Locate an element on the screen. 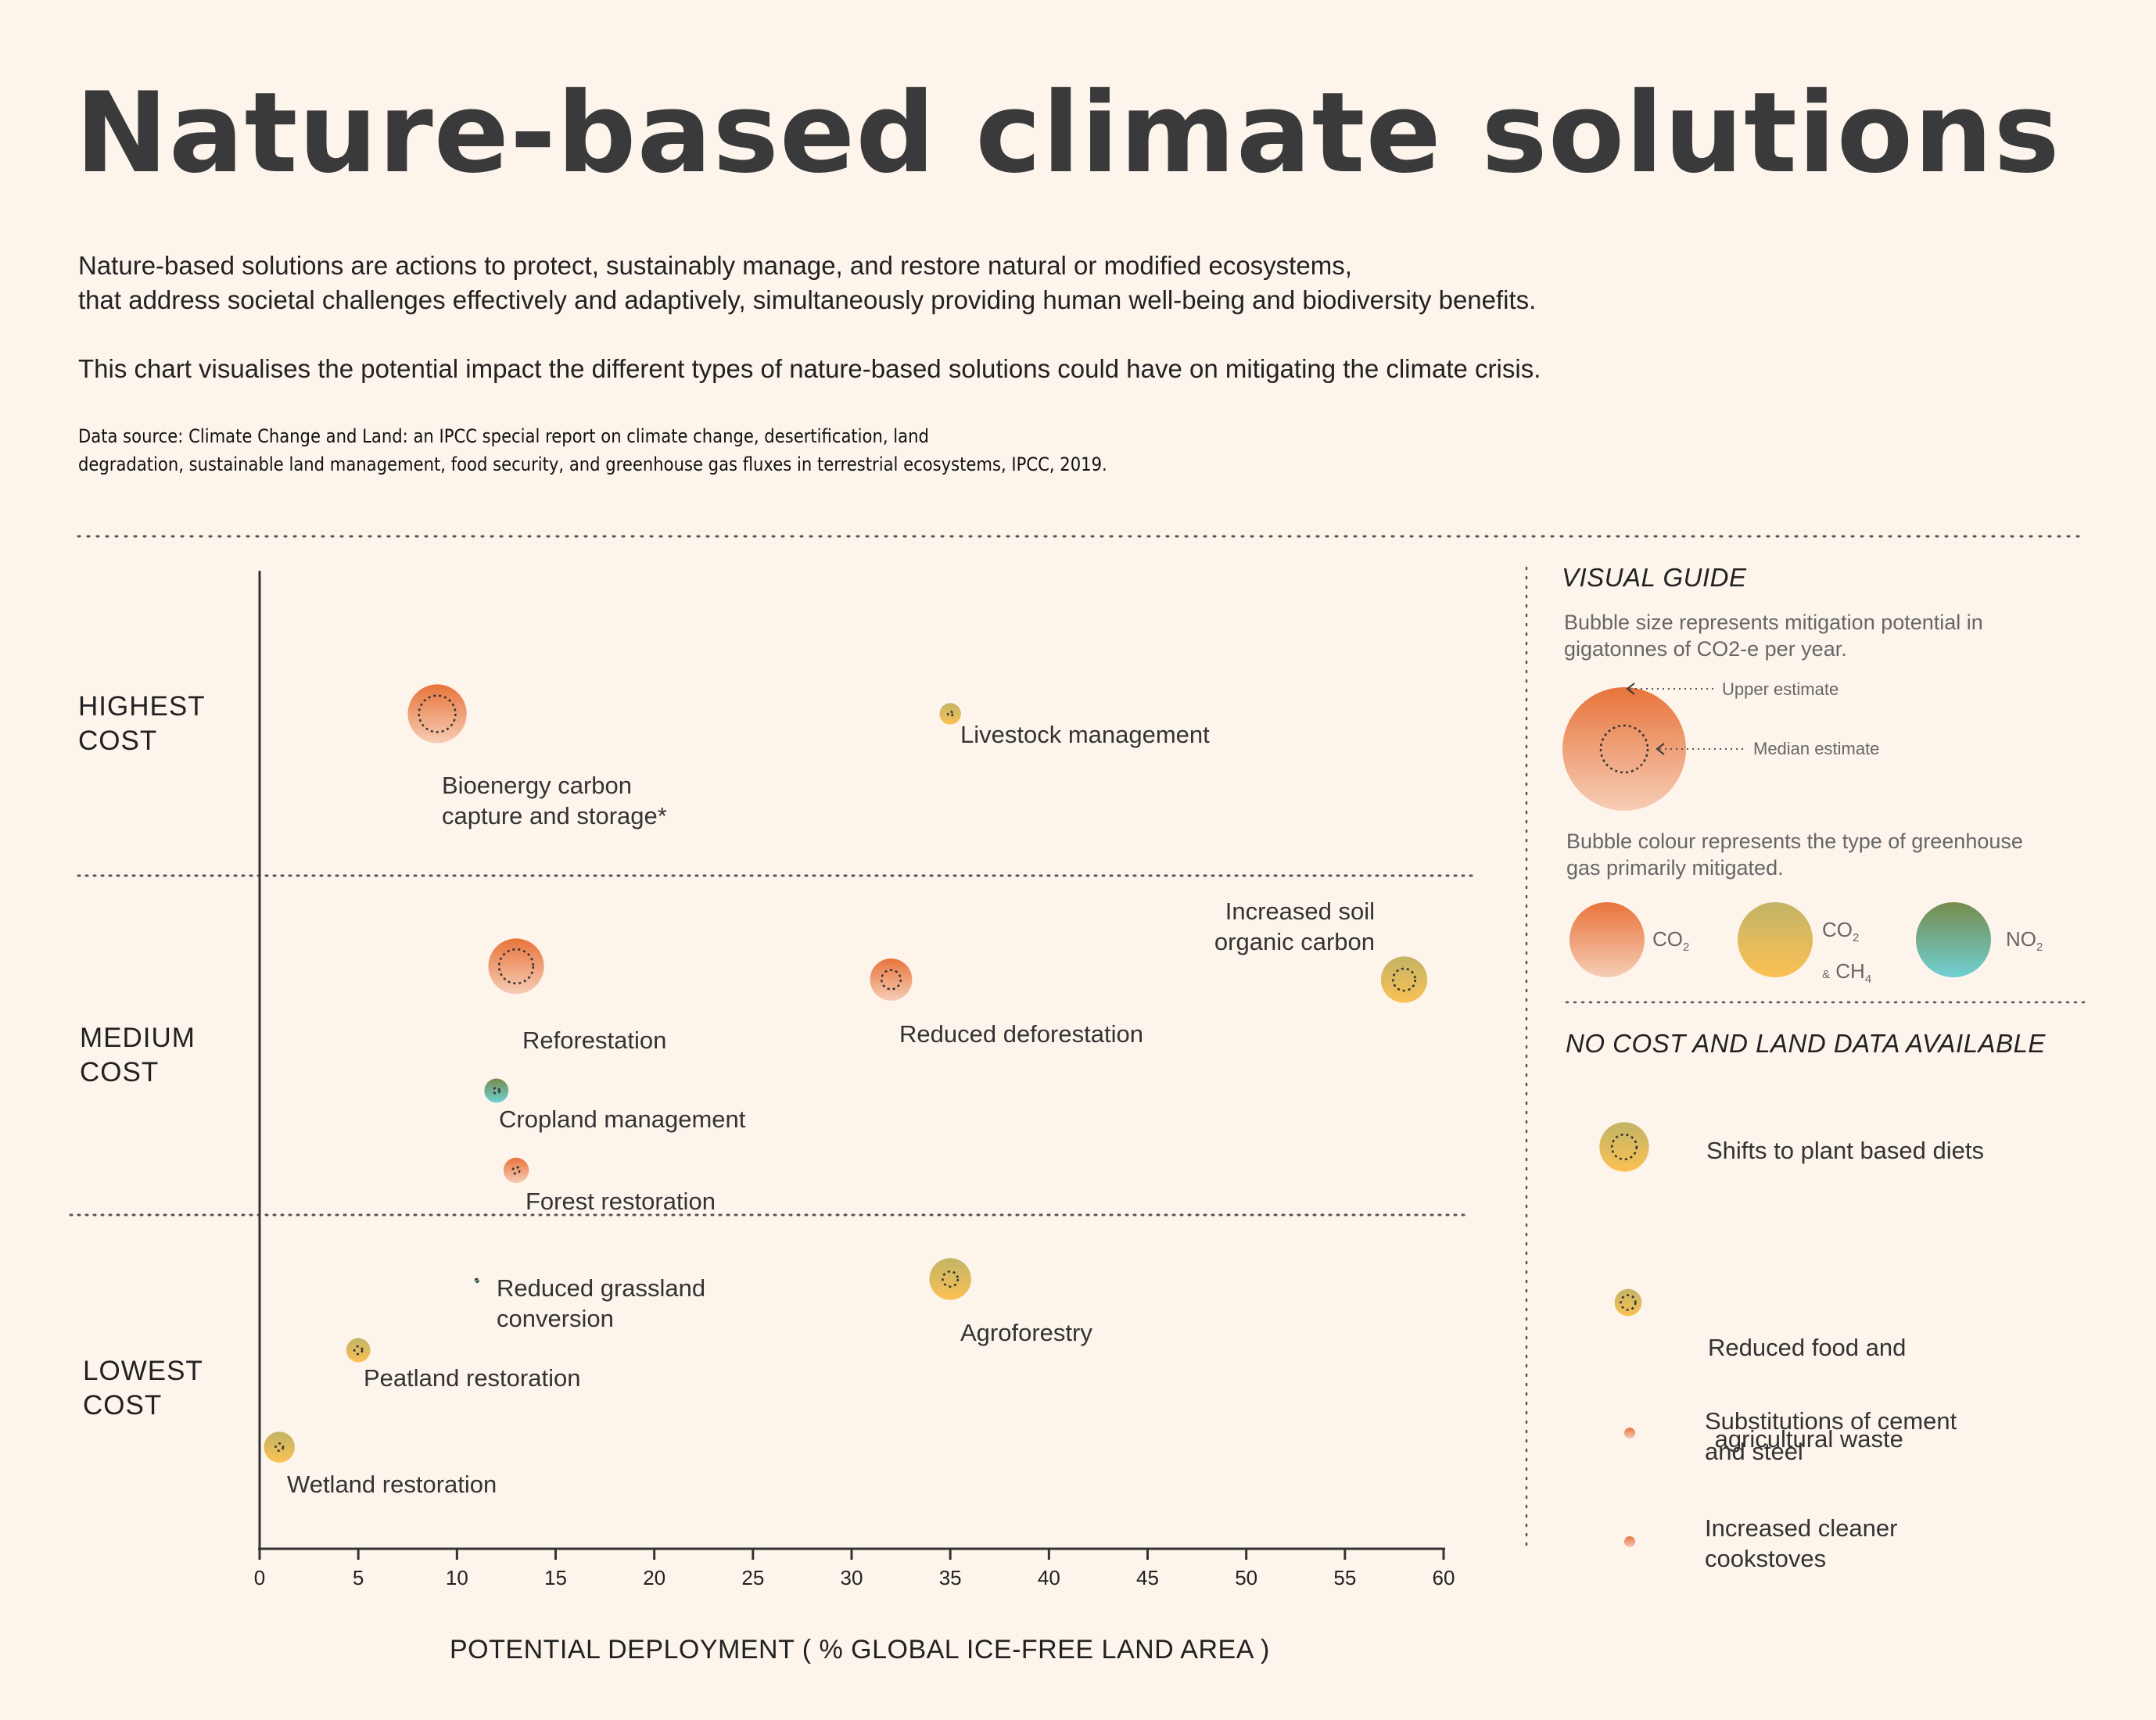 Image resolution: width=2156 pixels, height=1720 pixels. bubble-label-wetland-restoration: Wetland restoration is located at coordinates (392, 1485).